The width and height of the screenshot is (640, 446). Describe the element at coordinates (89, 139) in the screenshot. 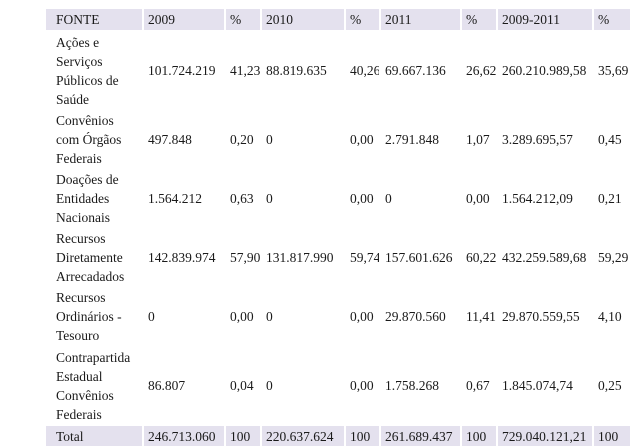

I see `row-label: Convênios com Órgãos Federais` at that location.